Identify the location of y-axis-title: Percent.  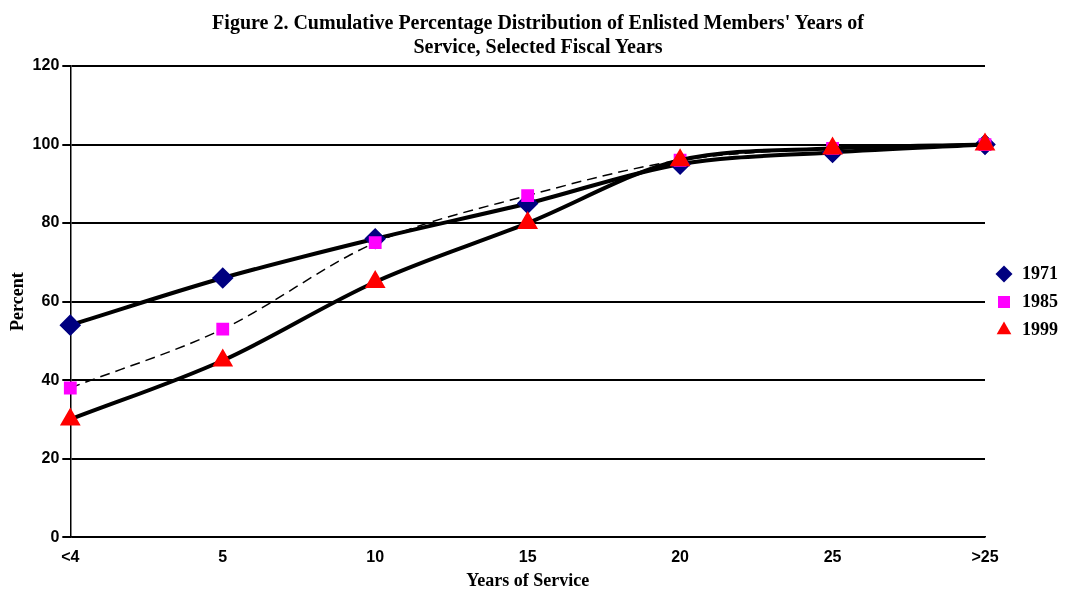
(17, 301).